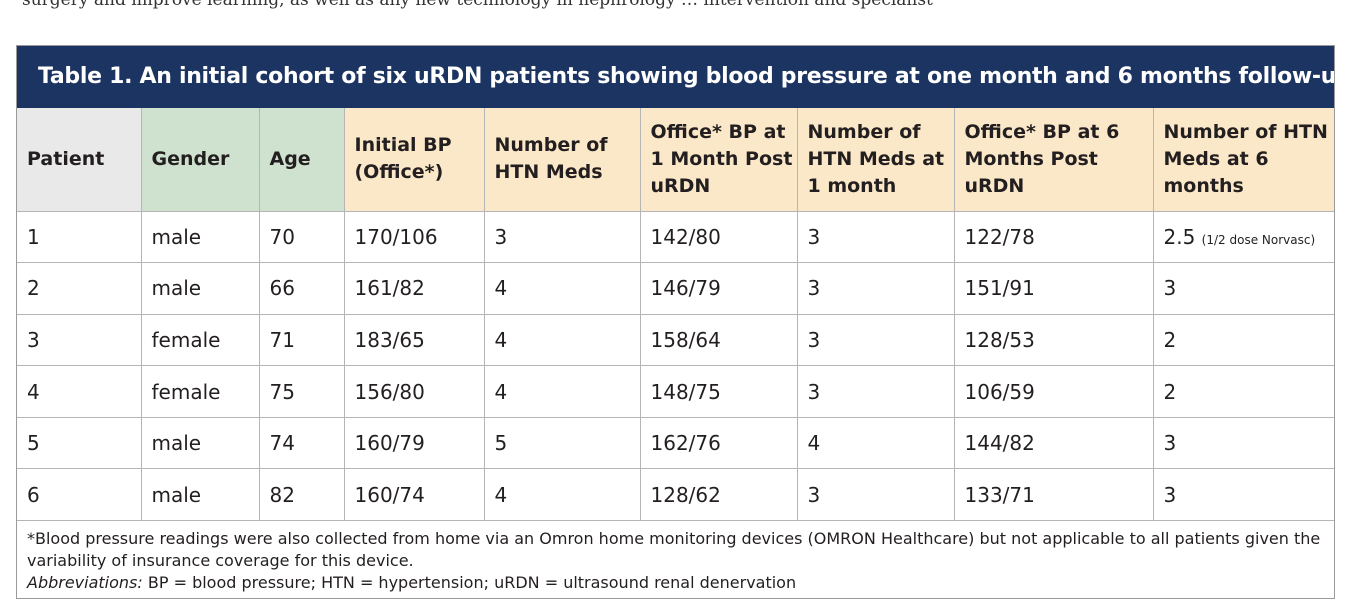 The height and width of the screenshot is (606, 1348). Describe the element at coordinates (85, 583) in the screenshot. I see `abbreviations-label: Abbreviations:` at that location.